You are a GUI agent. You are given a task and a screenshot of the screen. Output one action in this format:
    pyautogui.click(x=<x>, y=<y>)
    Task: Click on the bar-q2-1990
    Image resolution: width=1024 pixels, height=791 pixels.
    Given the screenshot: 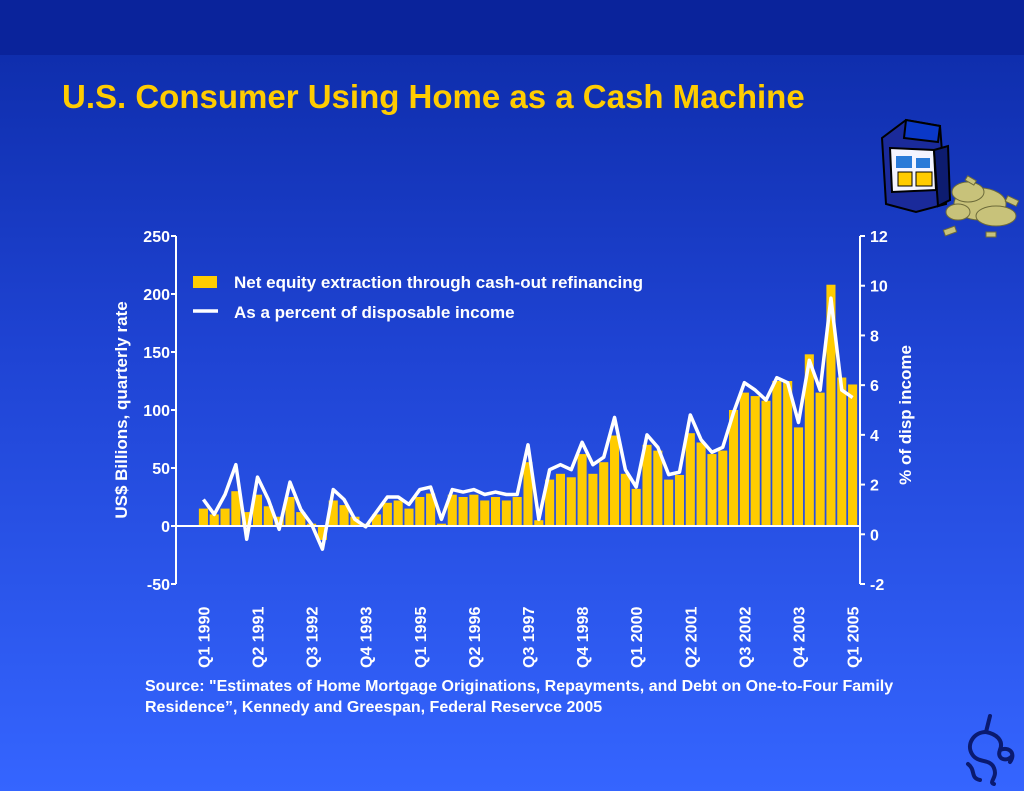 What is the action you would take?
    pyautogui.click(x=214, y=520)
    